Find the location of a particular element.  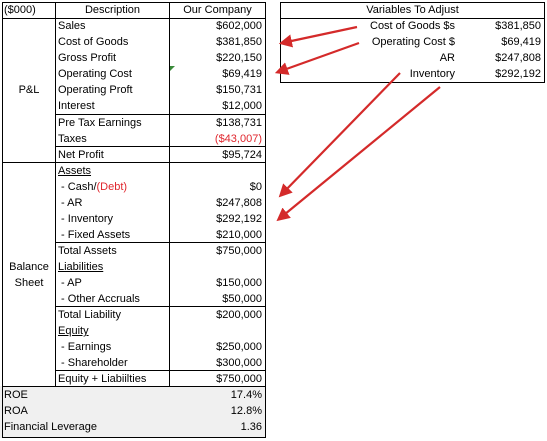

row-desc: Pre Tax Earnings is located at coordinates (100, 123).